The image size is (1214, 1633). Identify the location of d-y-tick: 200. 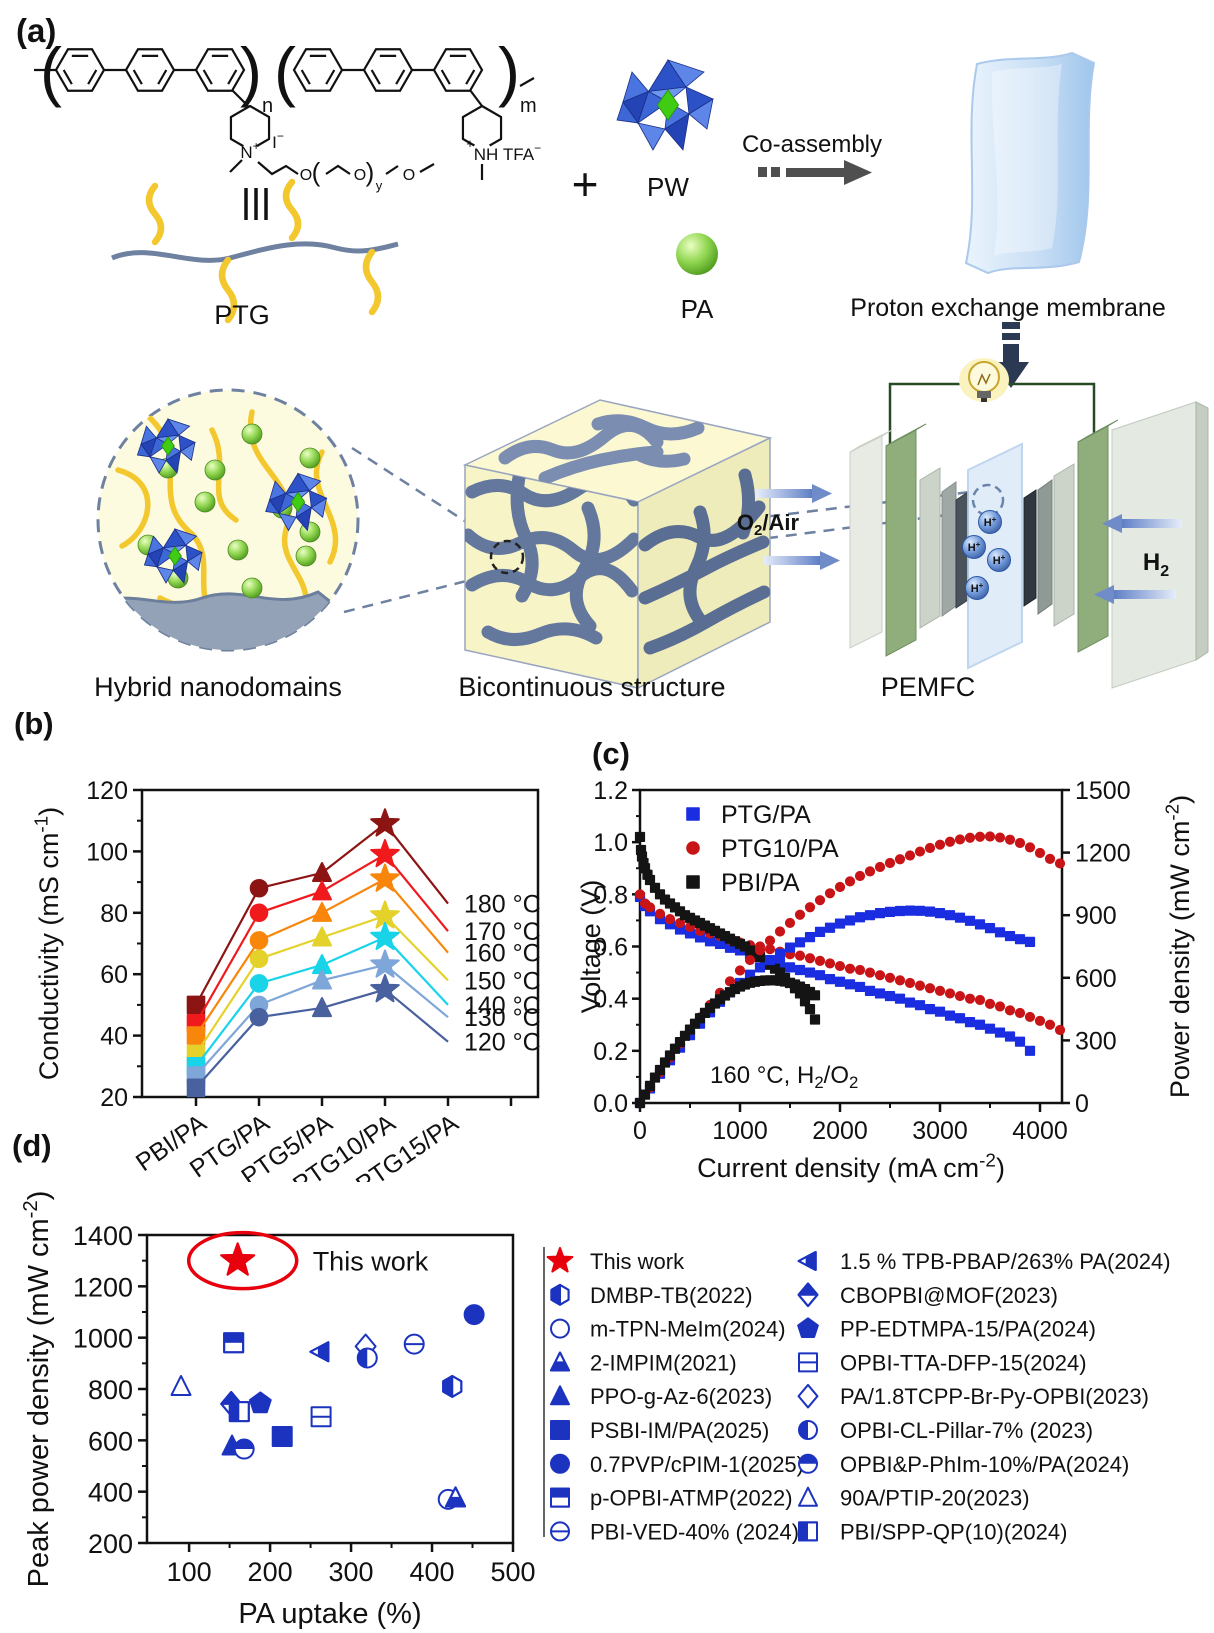
(110, 1544).